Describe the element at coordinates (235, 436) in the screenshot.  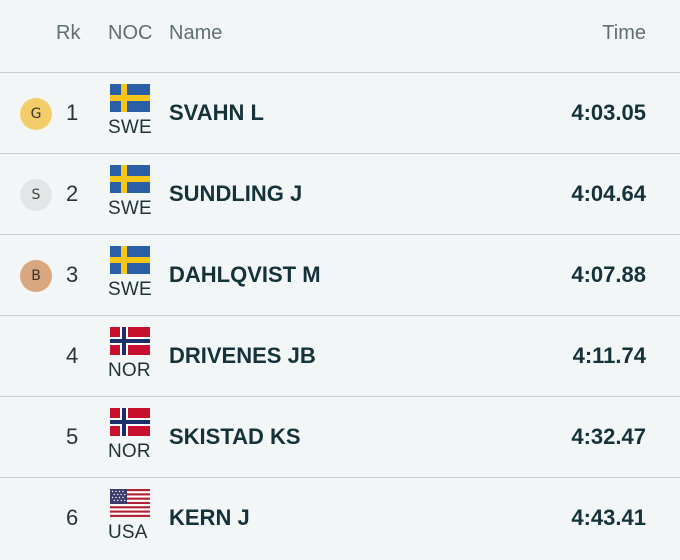
I see `athlete-name: SKISTAD KS` at that location.